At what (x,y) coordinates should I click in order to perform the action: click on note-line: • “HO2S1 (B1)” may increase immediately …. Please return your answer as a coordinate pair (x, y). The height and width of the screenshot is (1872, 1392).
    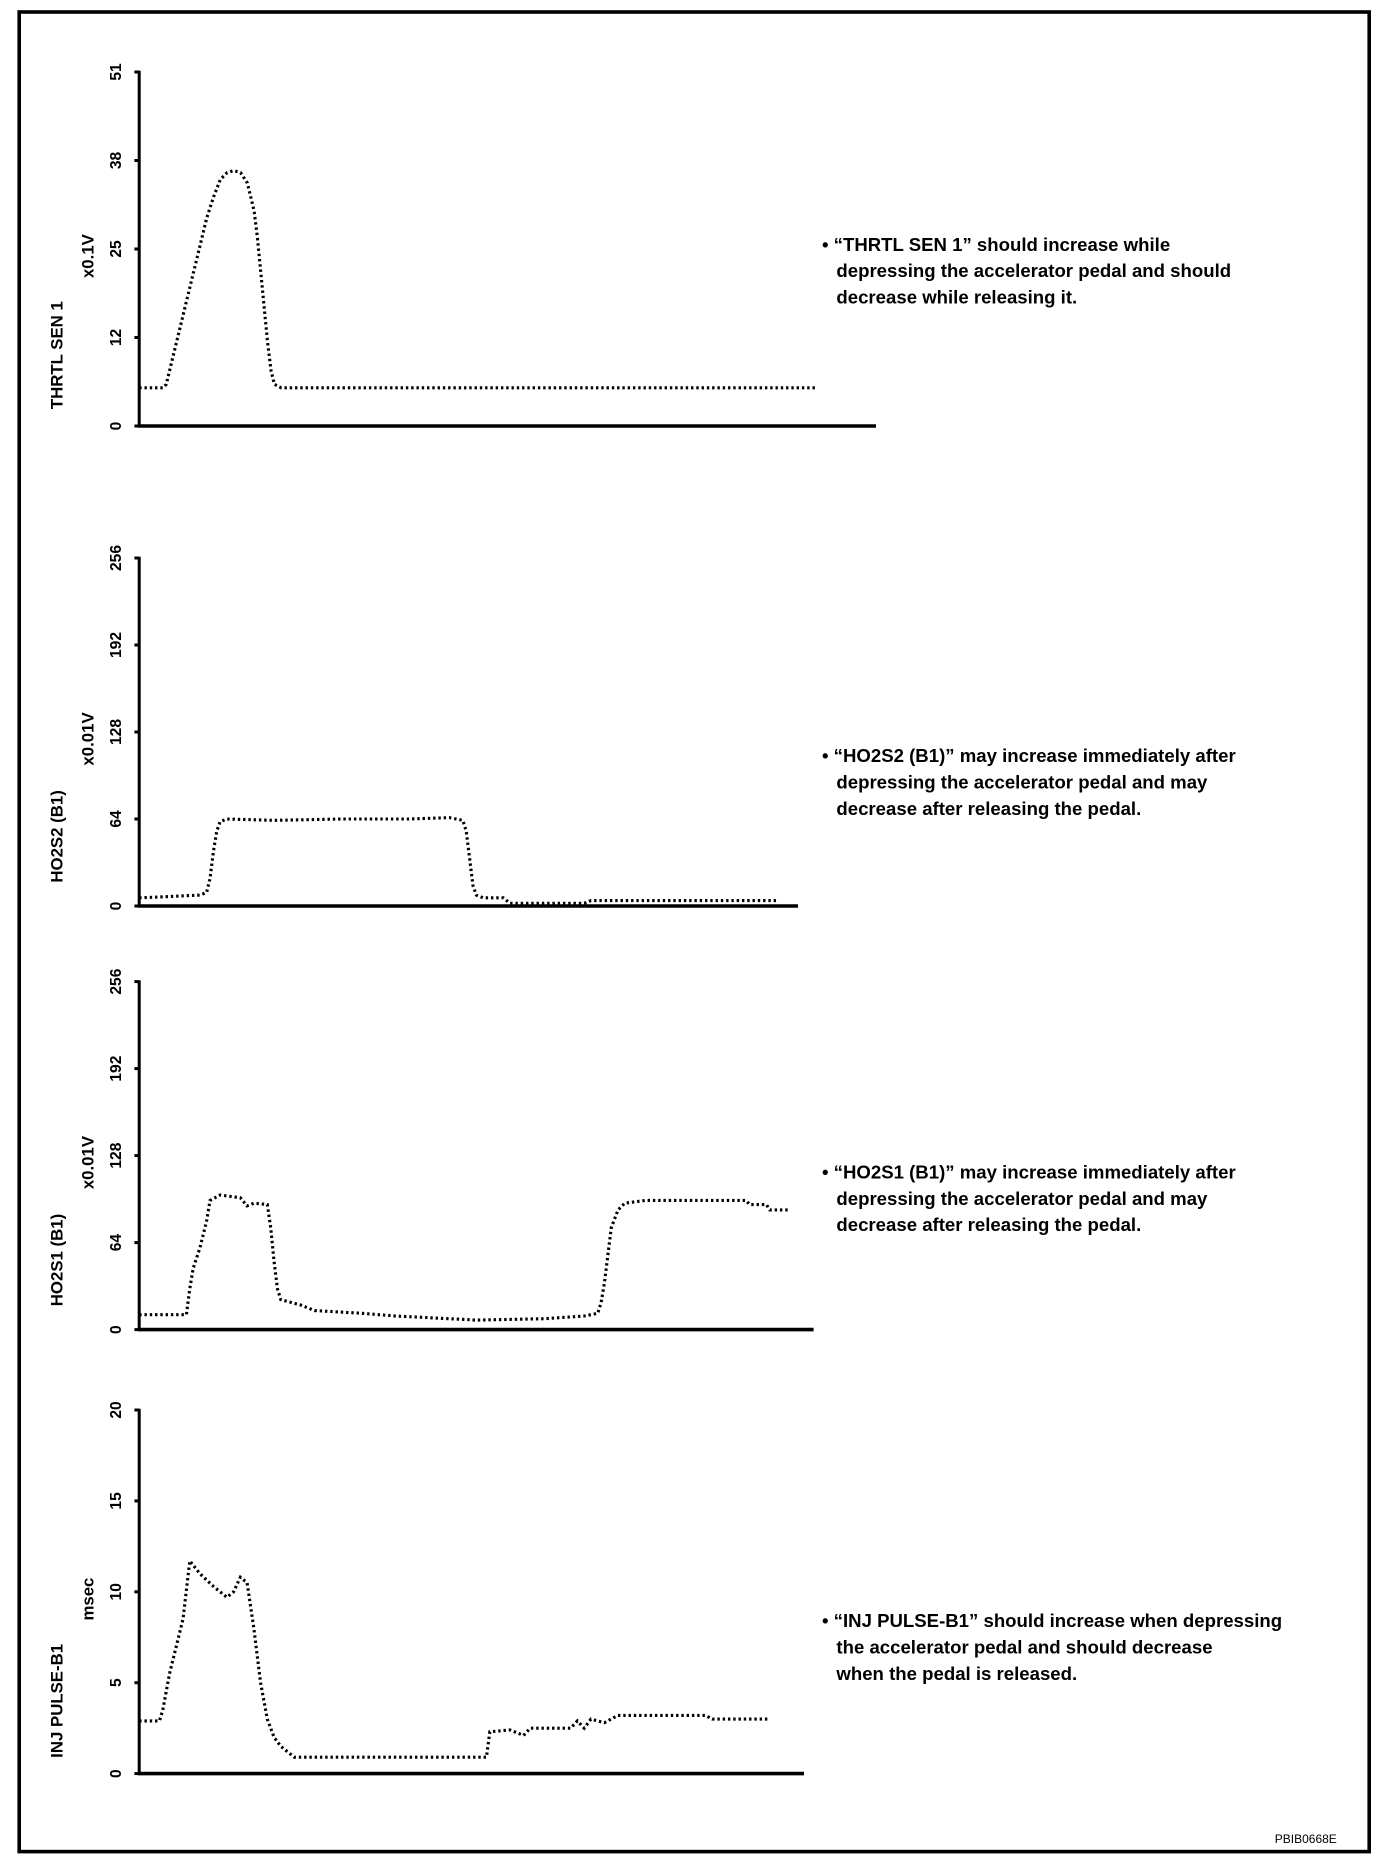
    Looking at the image, I should click on (1029, 1171).